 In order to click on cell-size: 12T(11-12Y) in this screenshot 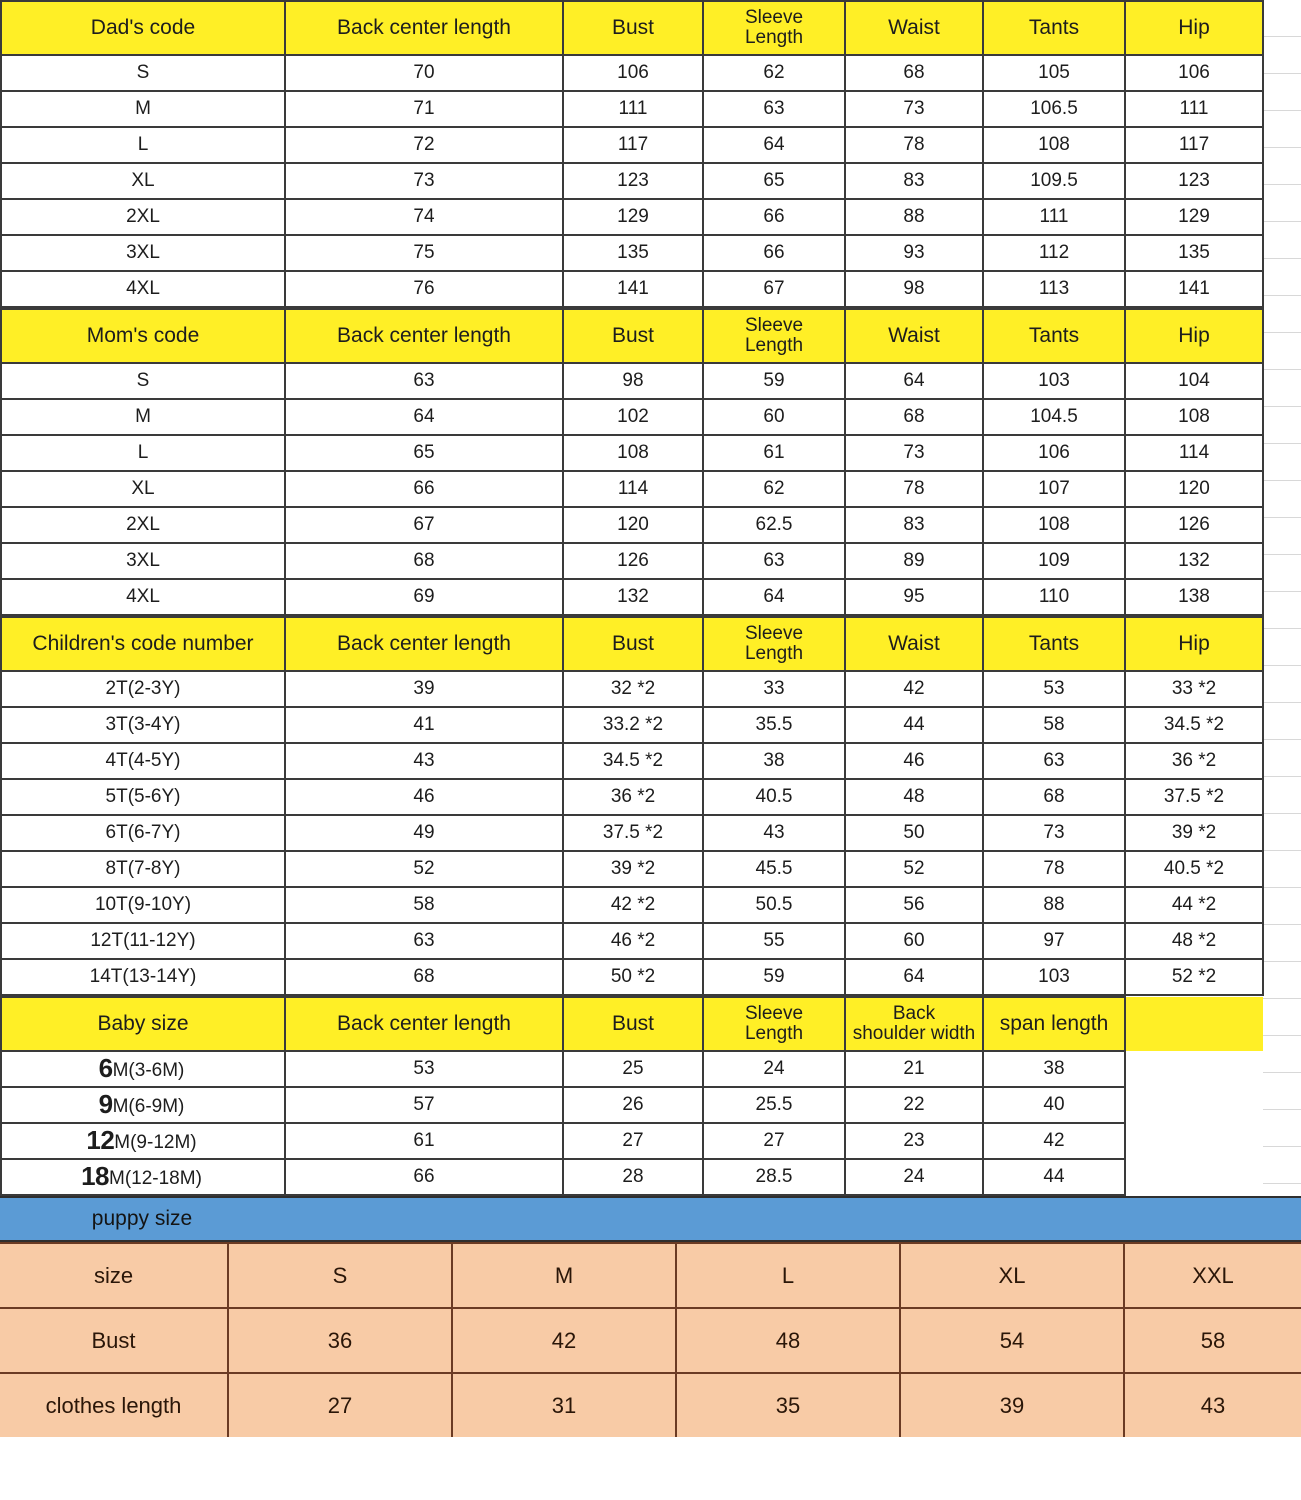, I will do `click(143, 941)`.